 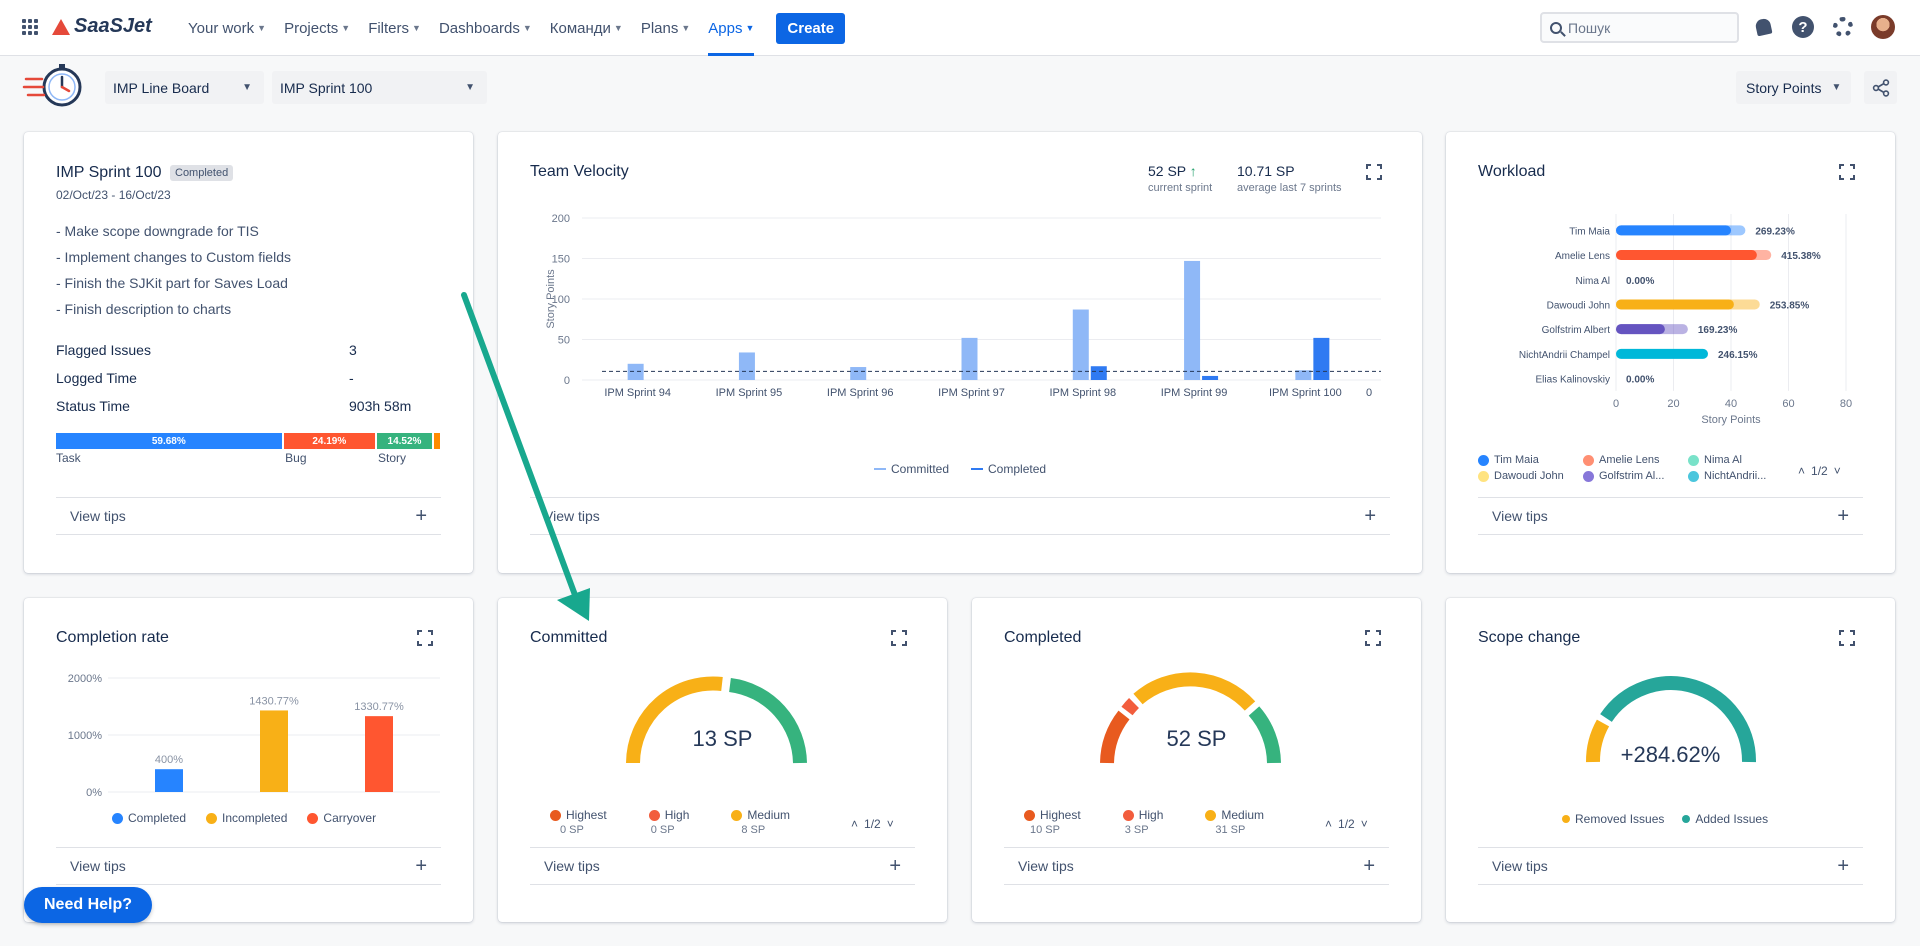 I want to click on plus-icon: +, so click(x=421, y=516).